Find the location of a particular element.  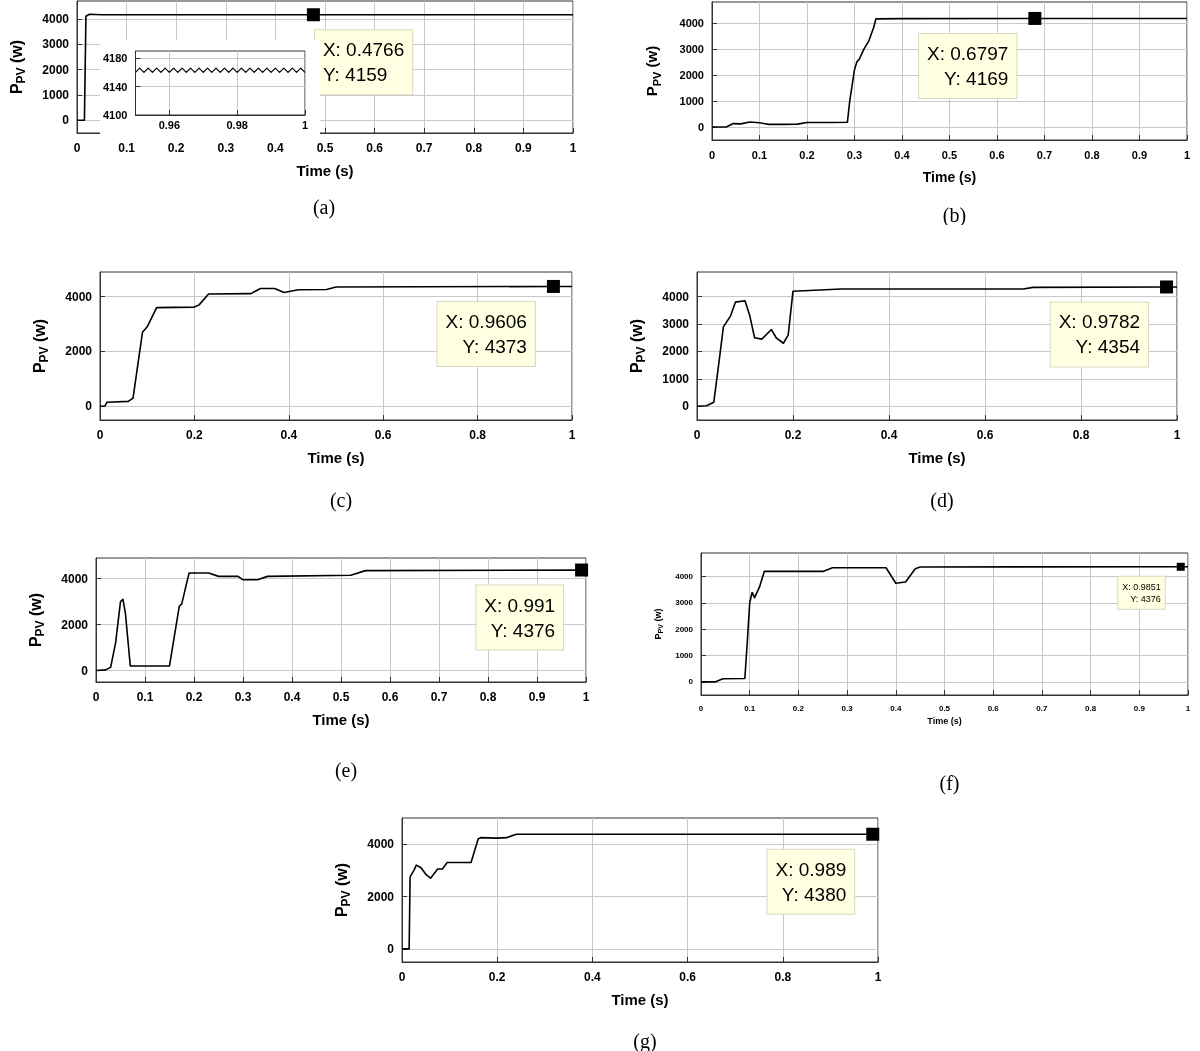

x-tick-label: 0.96 is located at coordinates (169, 124).